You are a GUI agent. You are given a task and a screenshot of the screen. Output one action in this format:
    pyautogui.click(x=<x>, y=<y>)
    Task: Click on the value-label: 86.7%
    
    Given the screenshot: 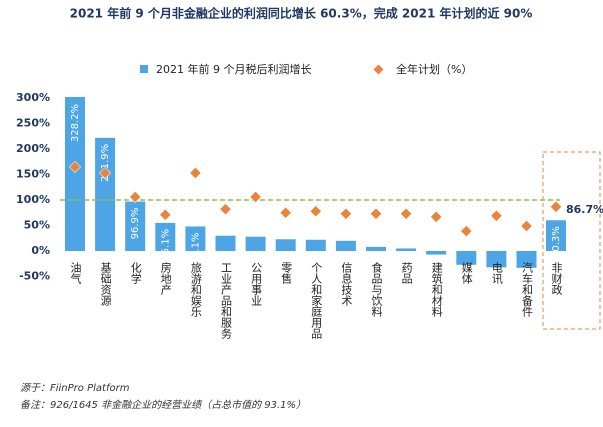 What is the action you would take?
    pyautogui.click(x=584, y=209)
    